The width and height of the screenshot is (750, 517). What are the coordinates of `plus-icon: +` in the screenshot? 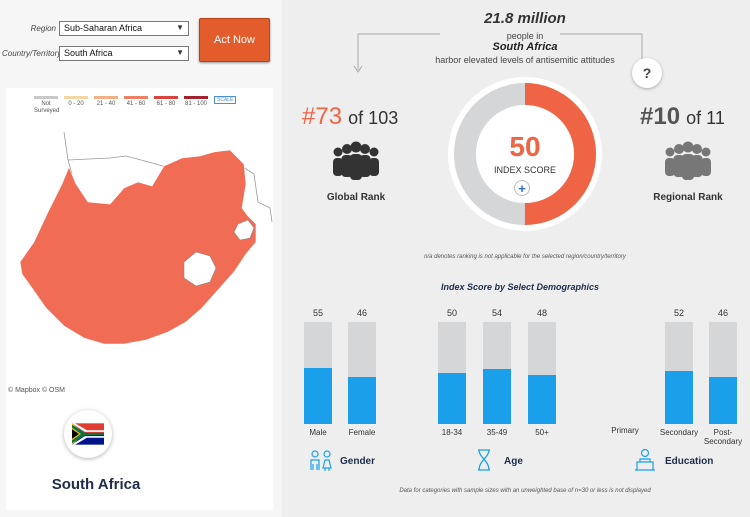 It's located at (522, 188).